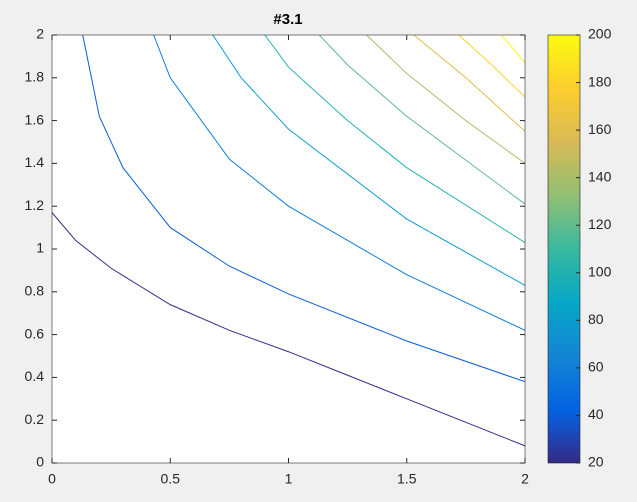 The height and width of the screenshot is (502, 637). What do you see at coordinates (600, 176) in the screenshot?
I see `colorbar-tick-label: 140` at bounding box center [600, 176].